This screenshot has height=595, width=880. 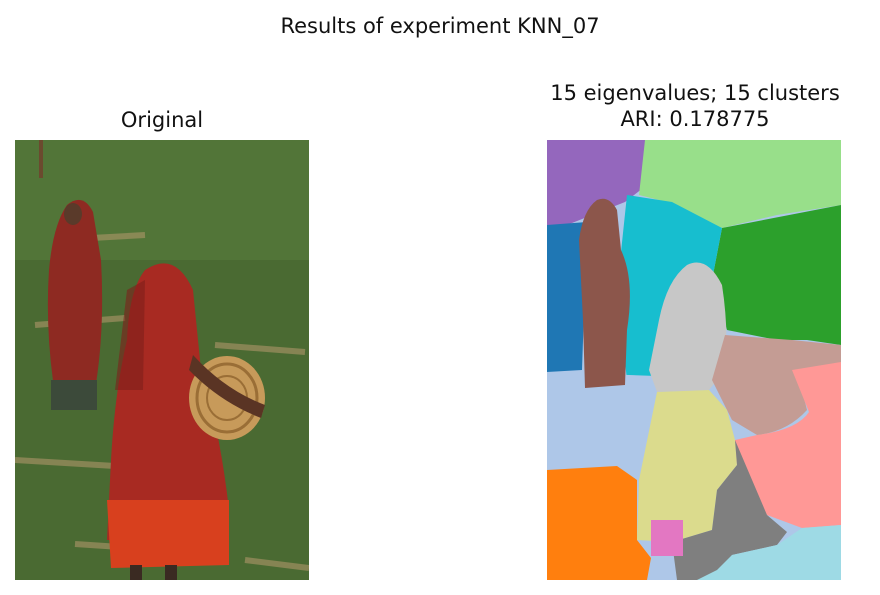 What do you see at coordinates (440, 26) in the screenshot?
I see `figure-suptitle: Results of experiment KNN_07` at bounding box center [440, 26].